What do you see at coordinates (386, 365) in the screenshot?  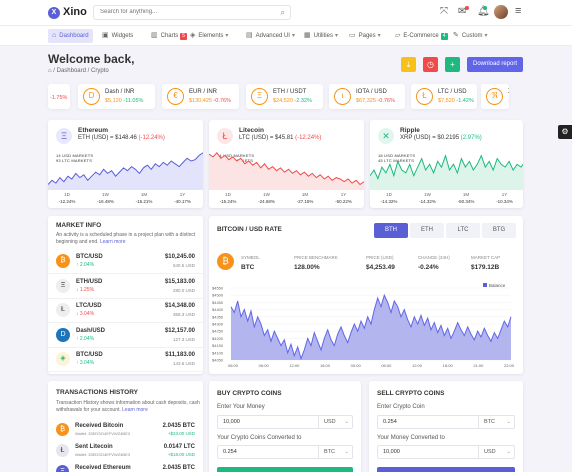 I see `x-tick-label: 06:00` at bounding box center [386, 365].